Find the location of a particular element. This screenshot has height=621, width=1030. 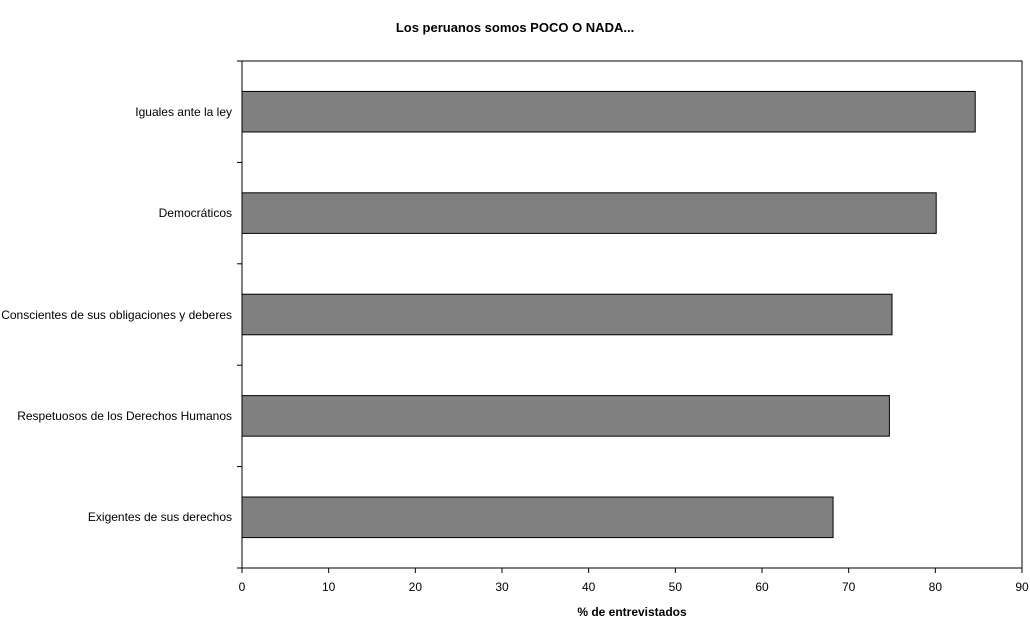

x-tick-label: 70 is located at coordinates (848, 587).